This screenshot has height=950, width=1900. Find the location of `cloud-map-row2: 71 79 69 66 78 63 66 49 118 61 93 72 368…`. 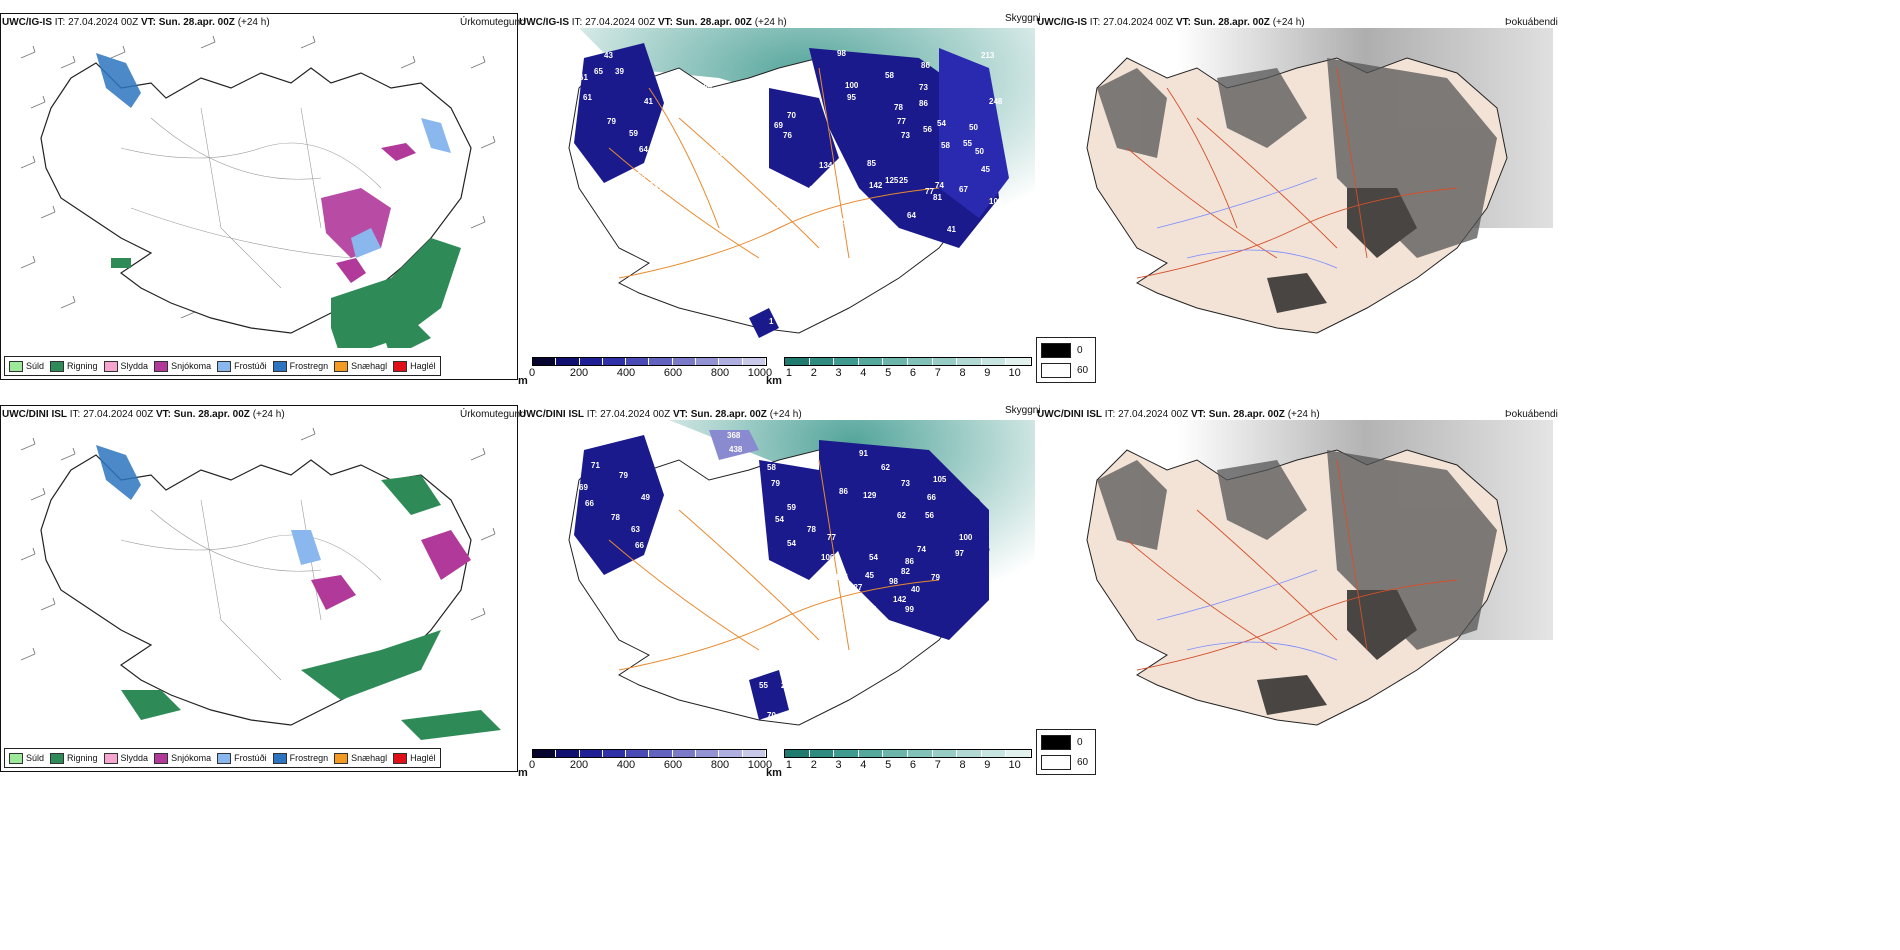

cloud-map-row2: 71 79 69 66 78 63 66 49 118 61 93 72 368… is located at coordinates (801, 573).